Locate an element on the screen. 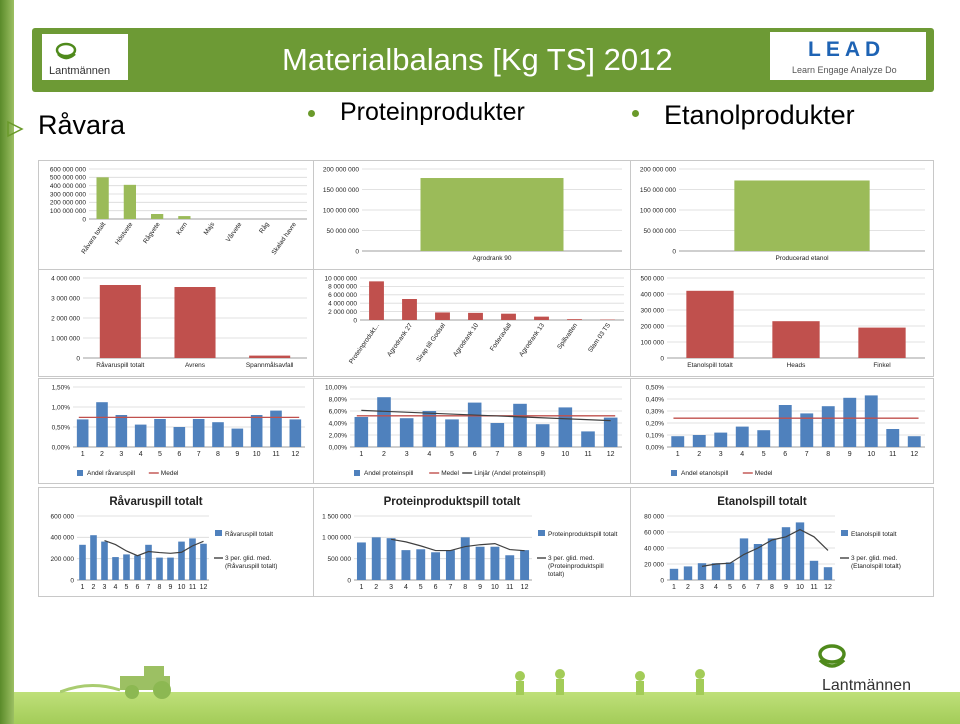  y-tick-label: 600 000 is located at coordinates (63, 516).